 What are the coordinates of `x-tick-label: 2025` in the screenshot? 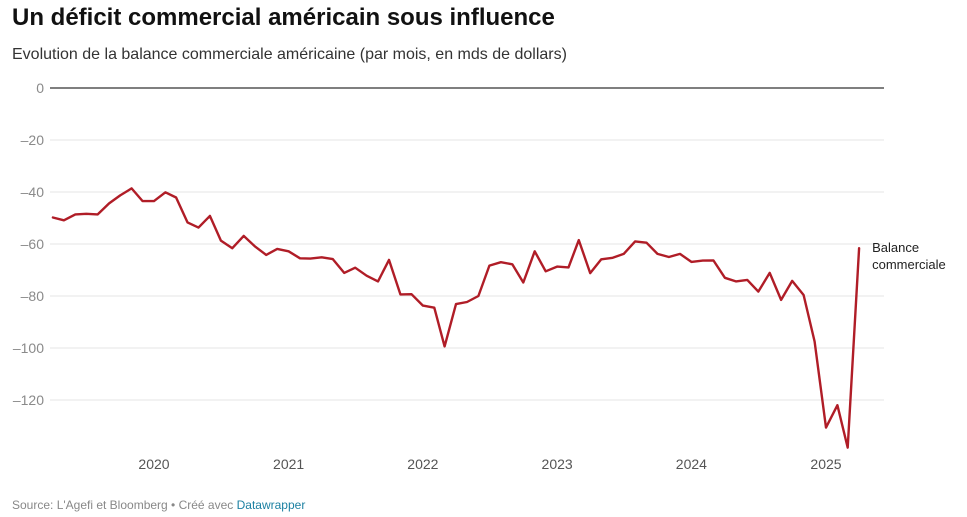 It's located at (825, 464).